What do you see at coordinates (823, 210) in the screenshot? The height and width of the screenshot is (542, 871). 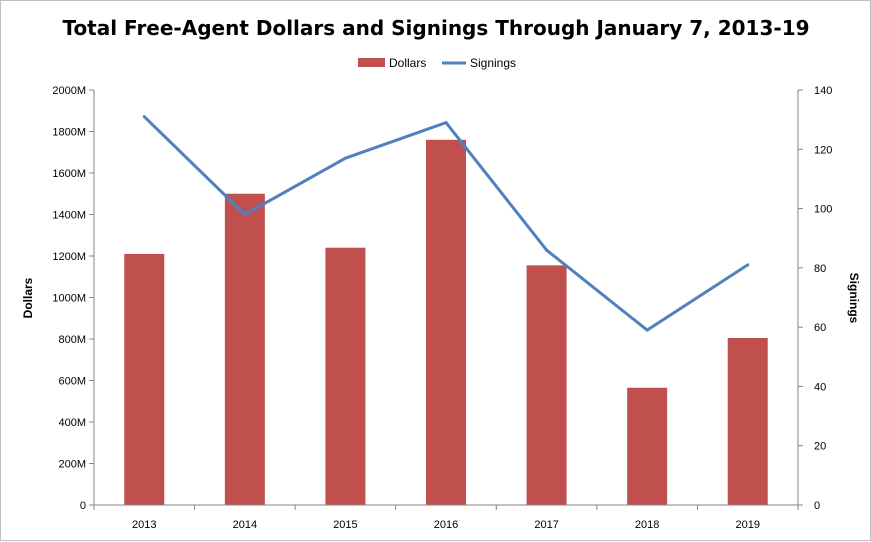 I see `y2-tick-label-5: 100` at bounding box center [823, 210].